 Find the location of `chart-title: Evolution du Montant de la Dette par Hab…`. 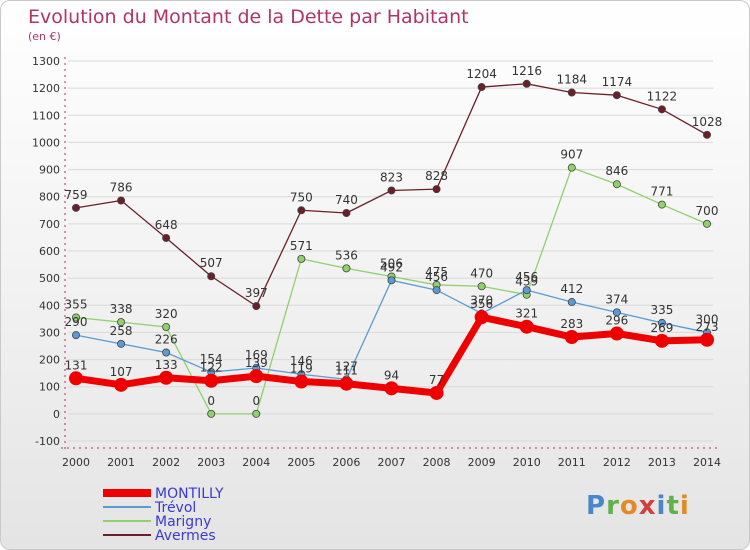

chart-title: Evolution du Montant de la Dette par Hab… is located at coordinates (248, 17).